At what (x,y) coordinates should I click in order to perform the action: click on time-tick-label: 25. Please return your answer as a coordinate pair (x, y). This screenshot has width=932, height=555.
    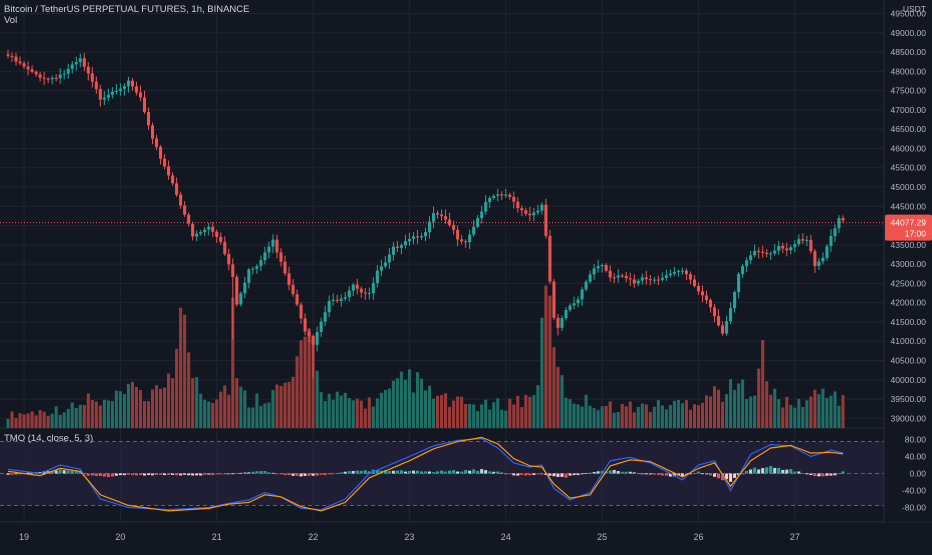
    Looking at the image, I should click on (602, 537).